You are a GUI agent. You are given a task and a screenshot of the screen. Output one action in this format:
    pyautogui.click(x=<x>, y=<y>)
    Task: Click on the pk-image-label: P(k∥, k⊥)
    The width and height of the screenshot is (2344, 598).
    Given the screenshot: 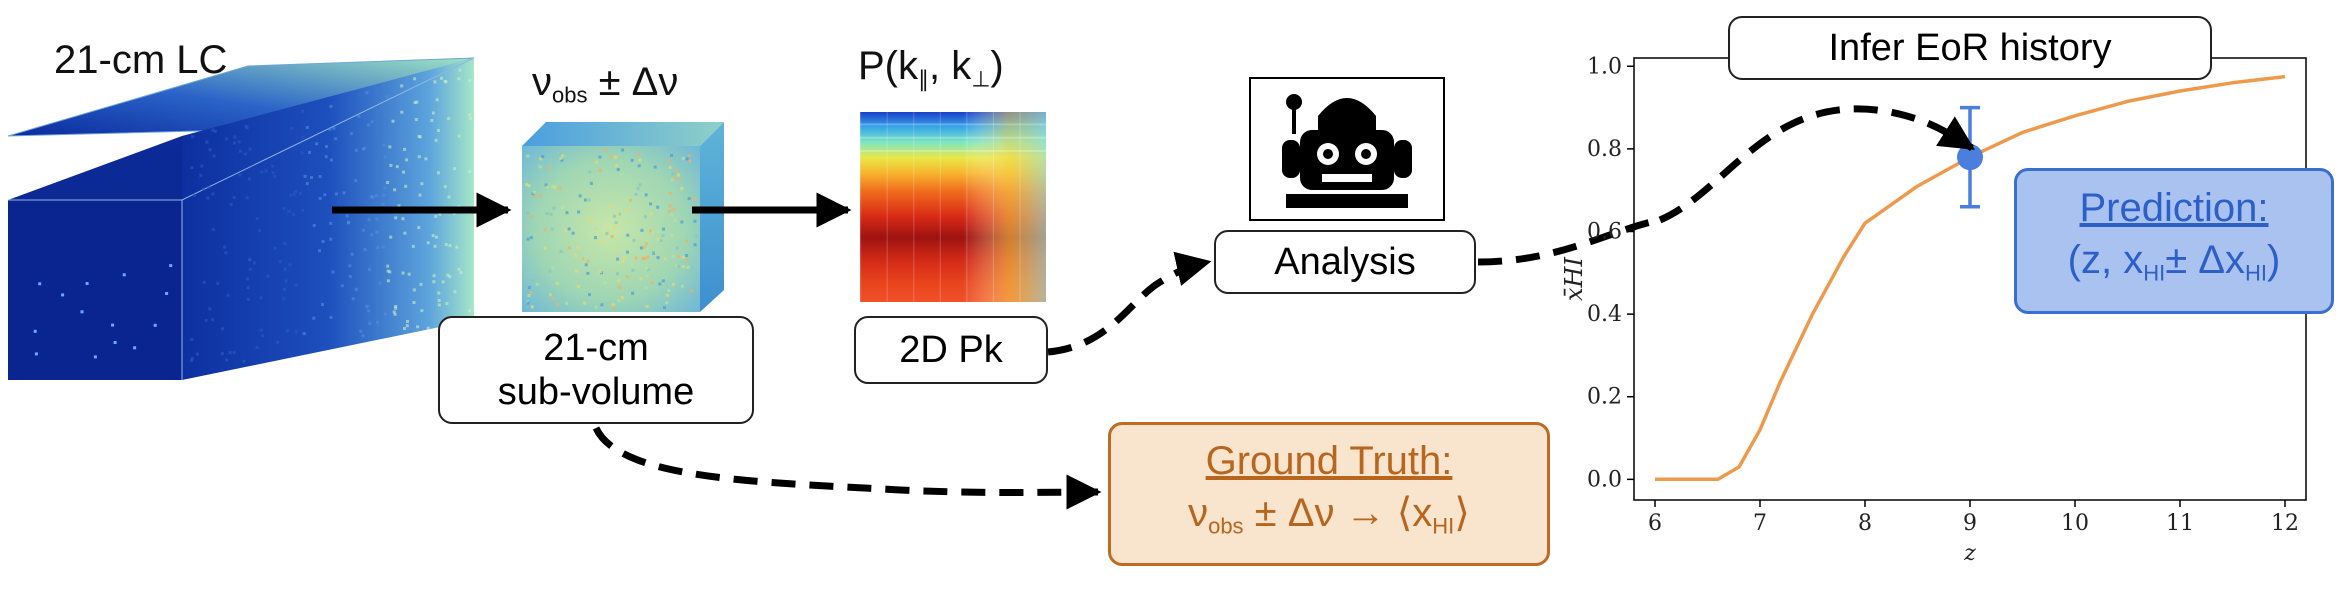 What is the action you would take?
    pyautogui.click(x=931, y=68)
    